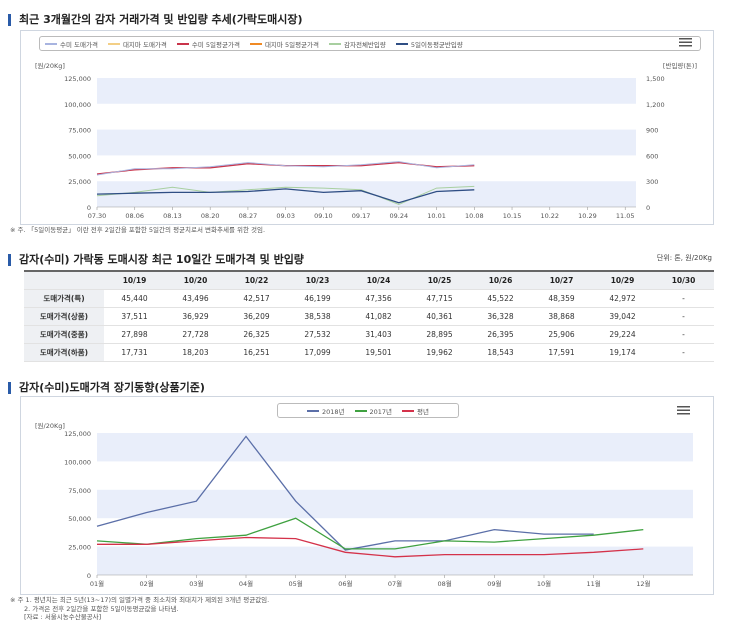  Describe the element at coordinates (561, 298) in the screenshot. I see `table-cell: 48,359` at that location.